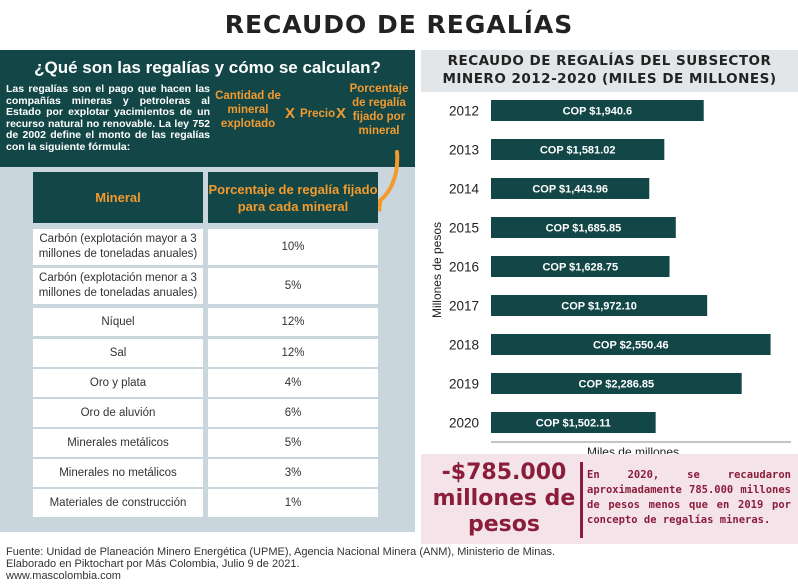 The image size is (798, 584). I want to click on bar-value-label: COP $1,581.02, so click(578, 151).